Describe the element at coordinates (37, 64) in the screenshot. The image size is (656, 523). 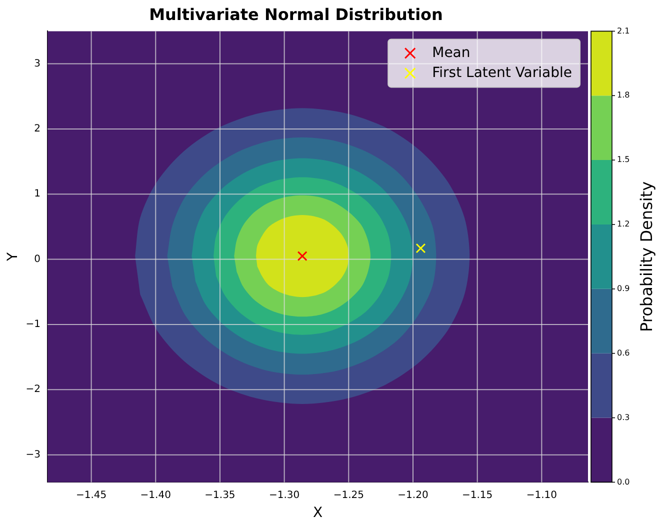
I see `y-tick-label: 3` at that location.